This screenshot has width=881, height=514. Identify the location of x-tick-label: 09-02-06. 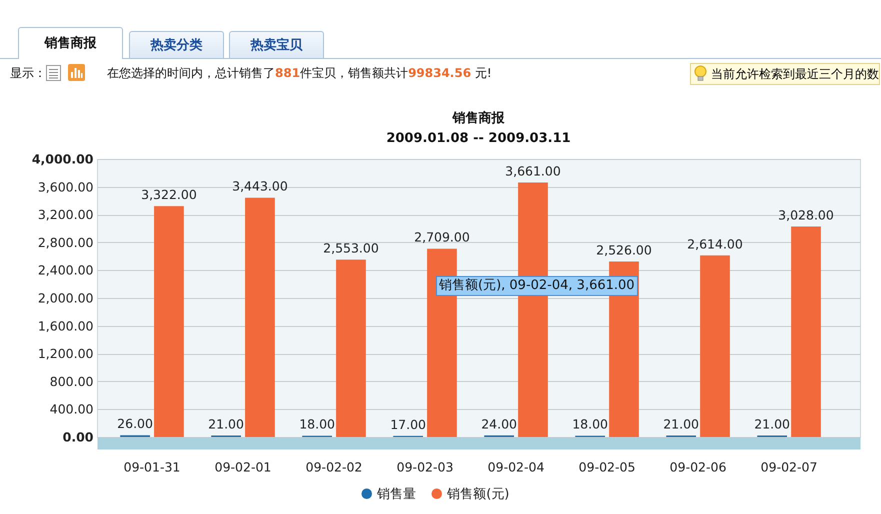
(698, 467).